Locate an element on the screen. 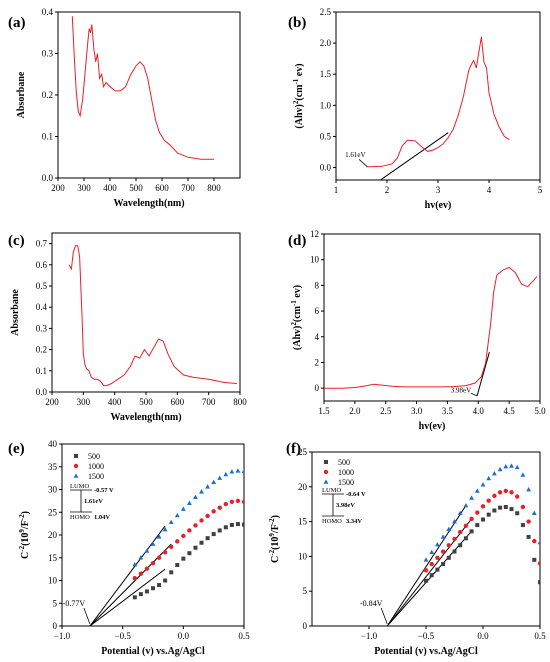 Image resolution: width=550 pixels, height=662 pixels. x-axis-label: Potential (v) vs.Ag/AgCl is located at coordinates (426, 651).